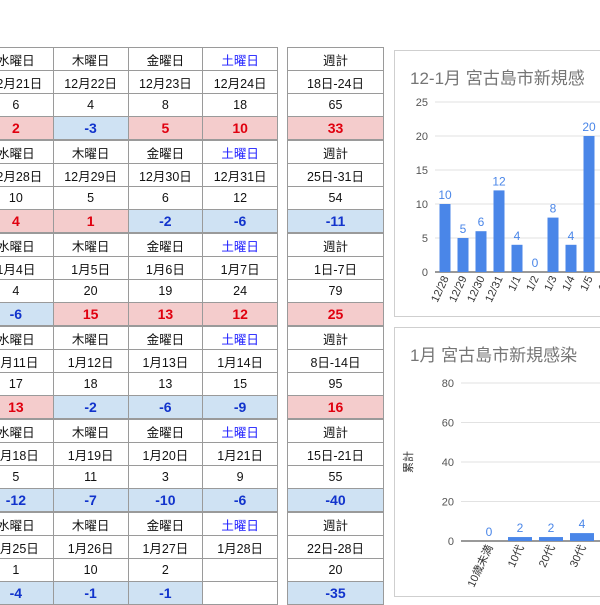 Image resolution: width=600 pixels, height=605 pixels. Describe the element at coordinates (551, 528) in the screenshot. I see `bar-value-label: 2` at that location.